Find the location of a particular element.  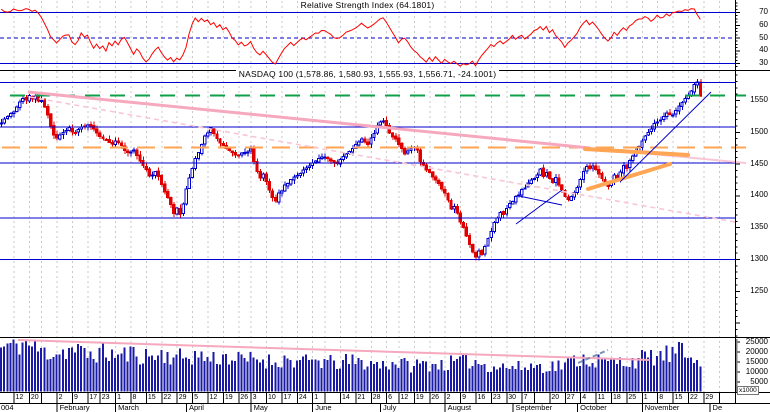

x-axis-month-label: February is located at coordinates (74, 407).